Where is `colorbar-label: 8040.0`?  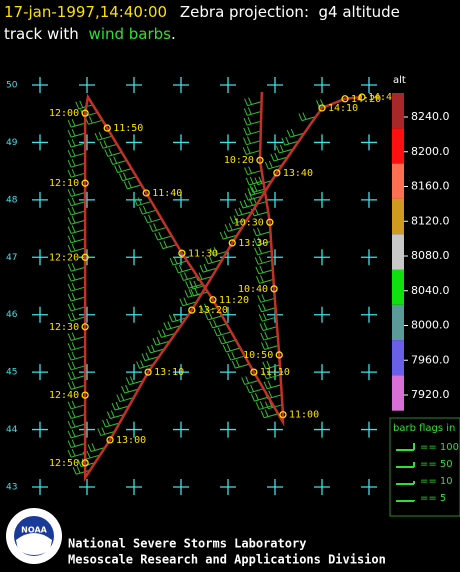
colorbar-label: 8040.0 is located at coordinates (430, 290).